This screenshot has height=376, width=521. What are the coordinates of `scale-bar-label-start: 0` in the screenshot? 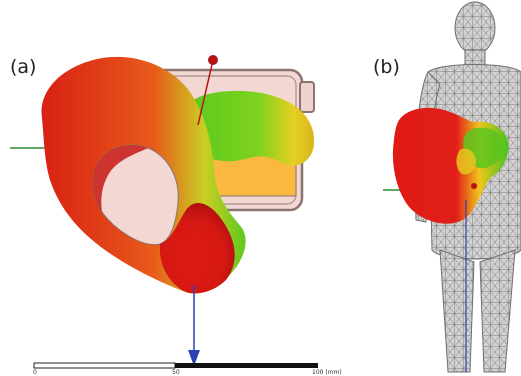 It's located at (35, 372).